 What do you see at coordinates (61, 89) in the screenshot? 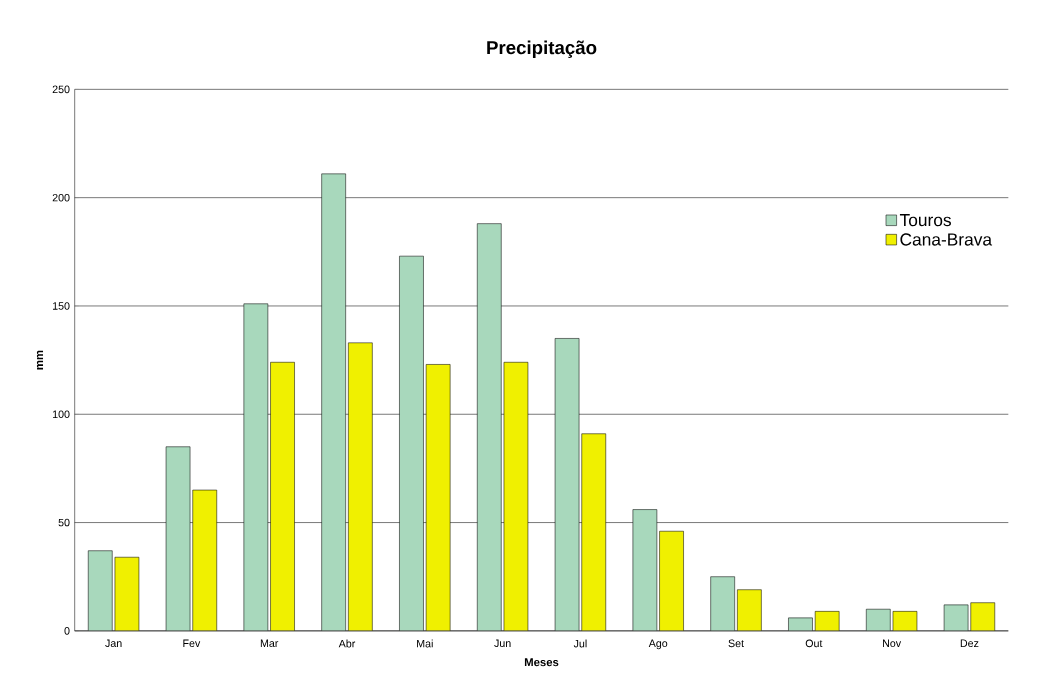
I see `y-tick-label: 250` at bounding box center [61, 89].